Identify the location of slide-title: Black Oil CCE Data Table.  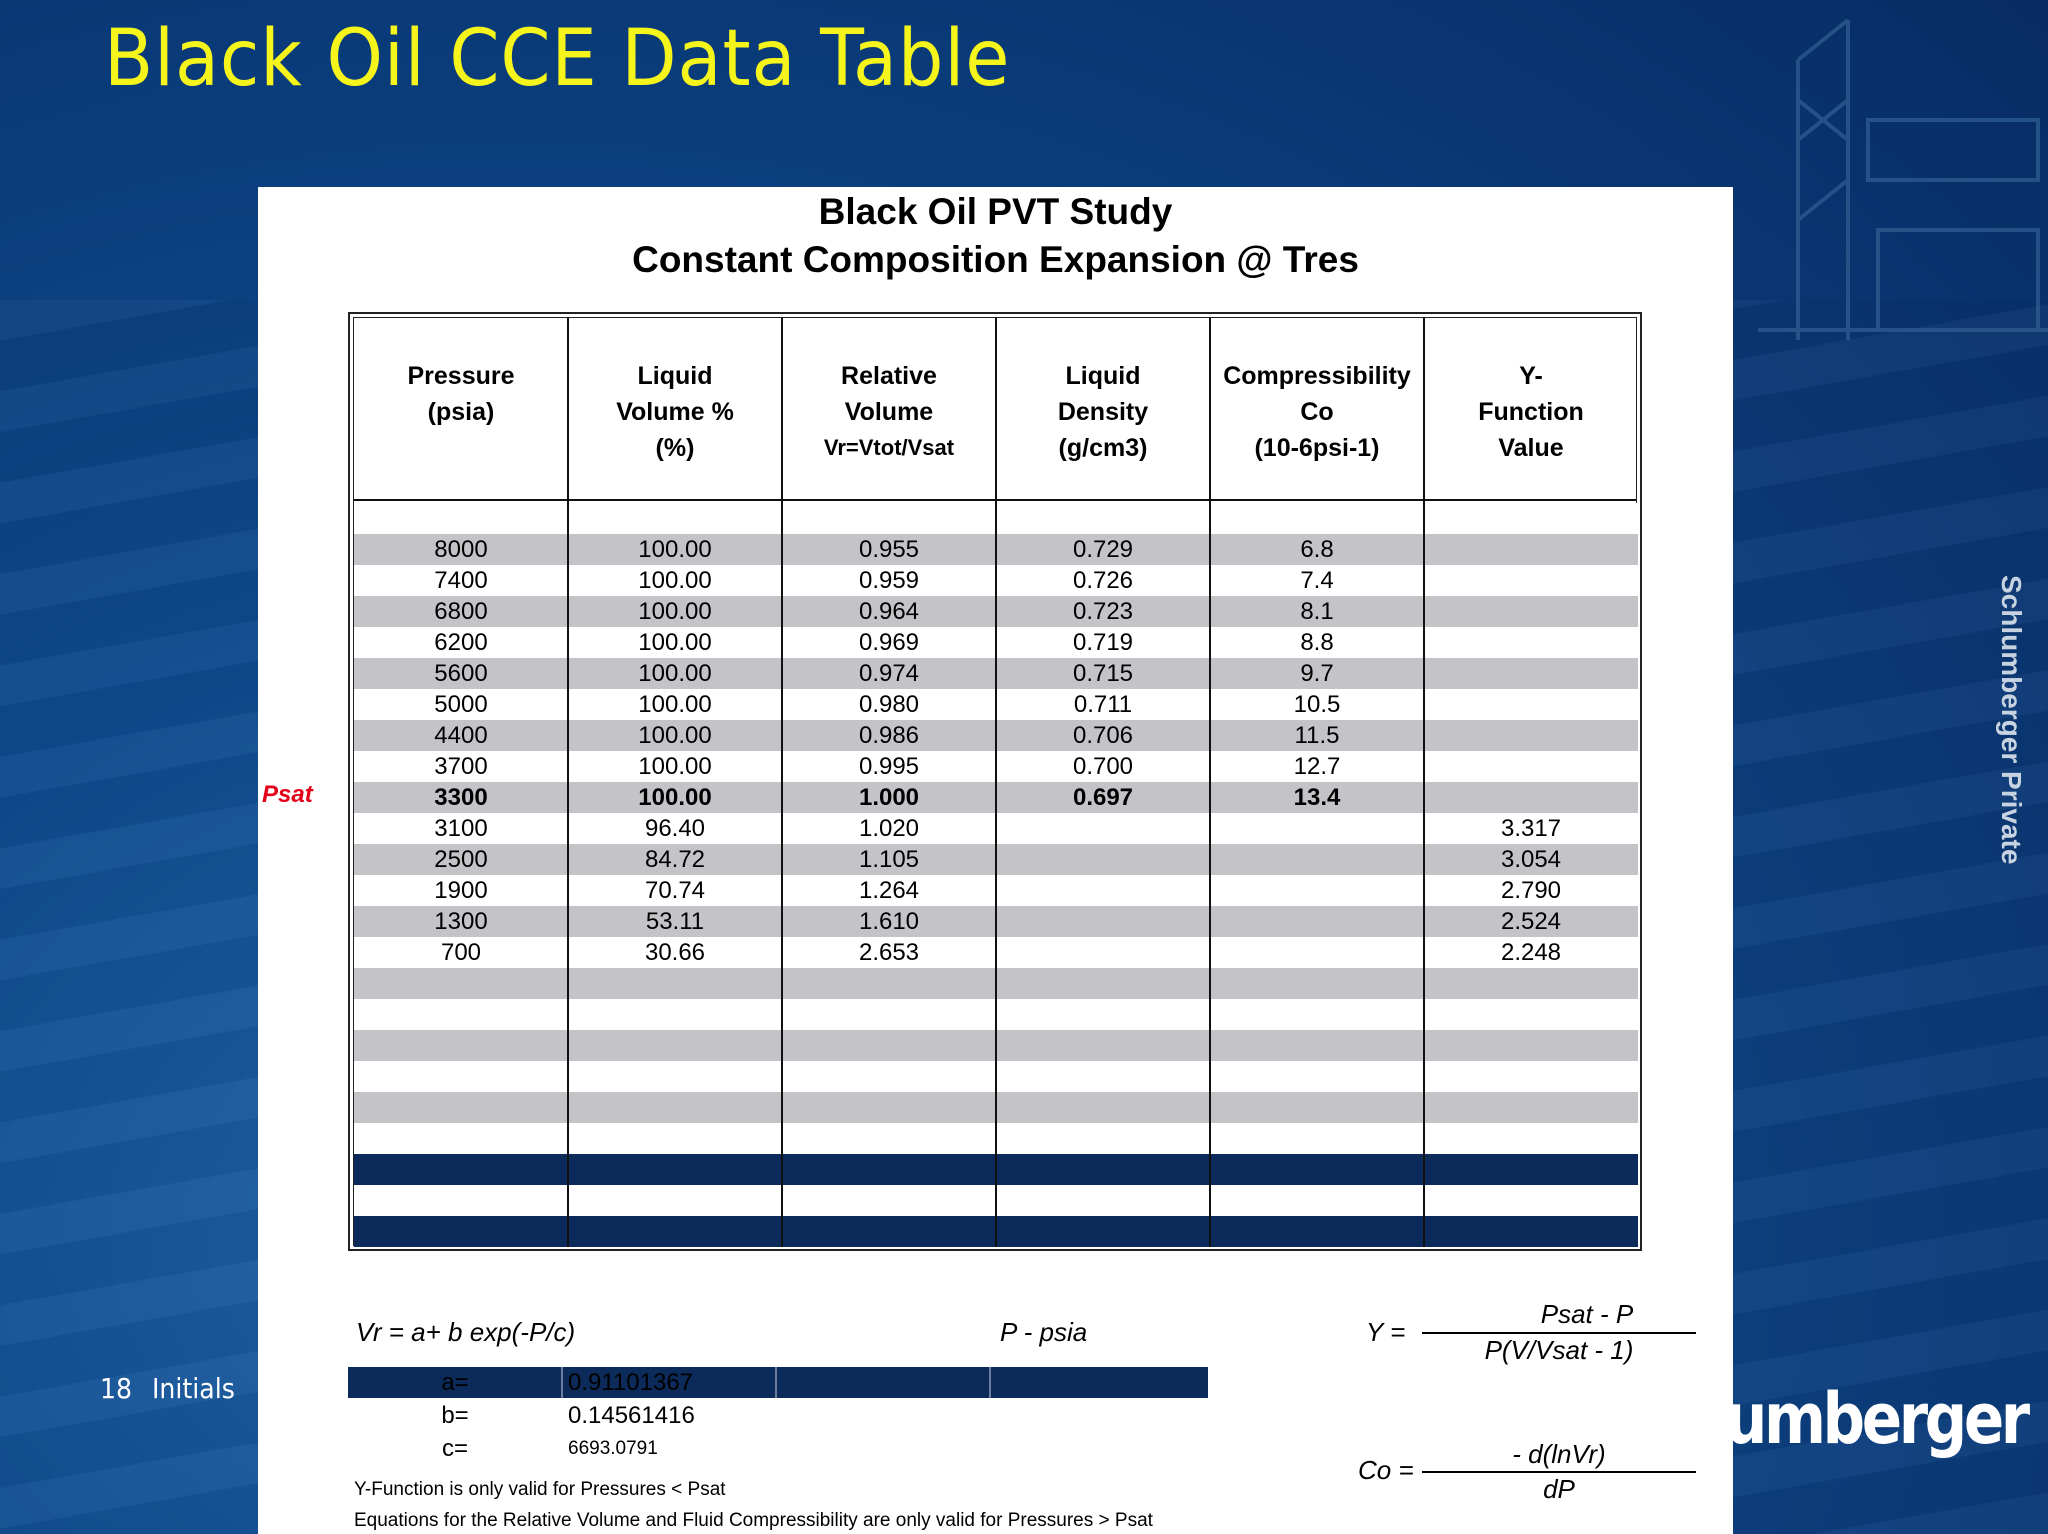
(557, 59).